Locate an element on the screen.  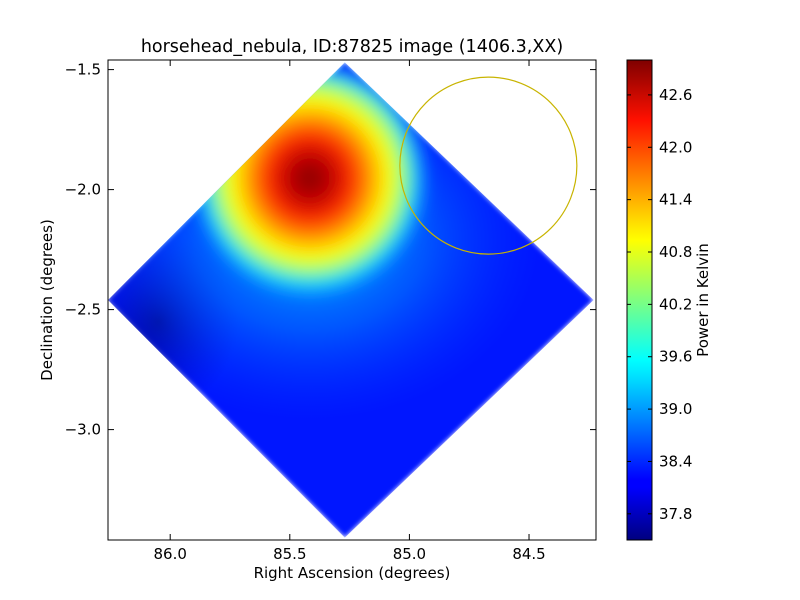
circle-marker is located at coordinates (488, 165).